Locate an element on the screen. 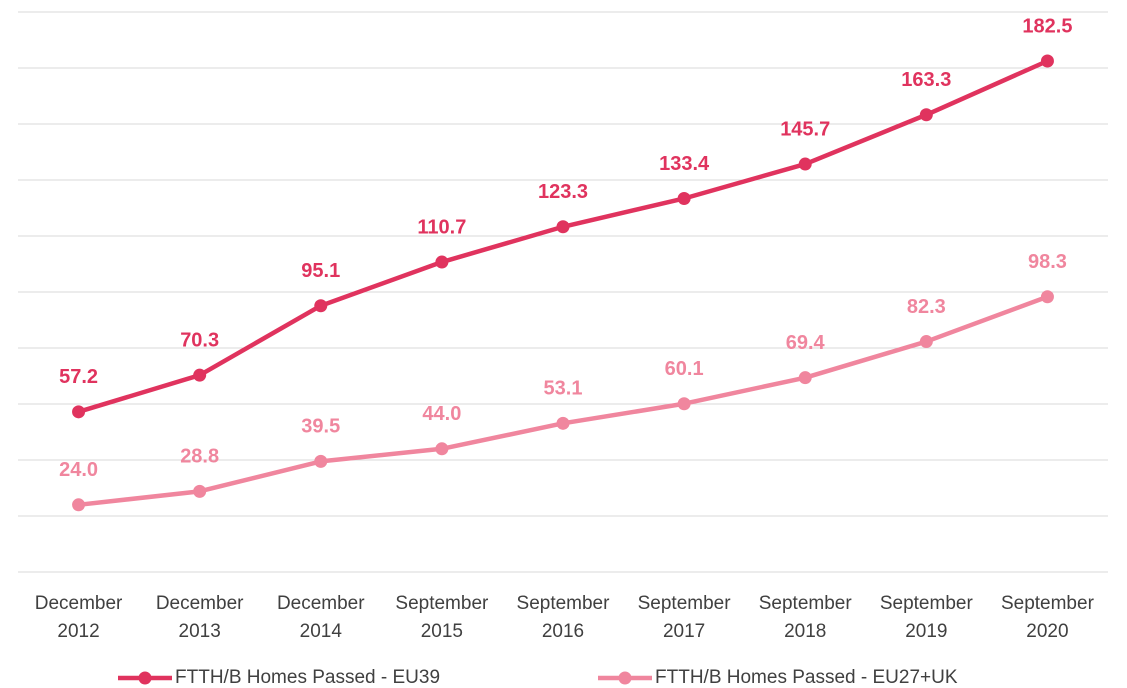  x-tick-label: December 2012 is located at coordinates (79, 617).